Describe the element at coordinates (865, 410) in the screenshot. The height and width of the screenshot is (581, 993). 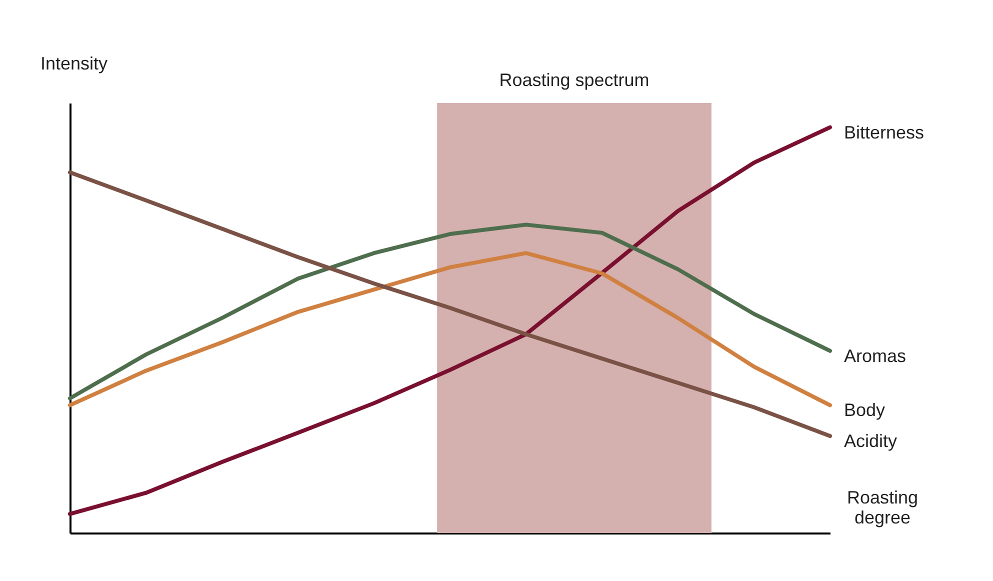
I see `series-label: Body` at that location.